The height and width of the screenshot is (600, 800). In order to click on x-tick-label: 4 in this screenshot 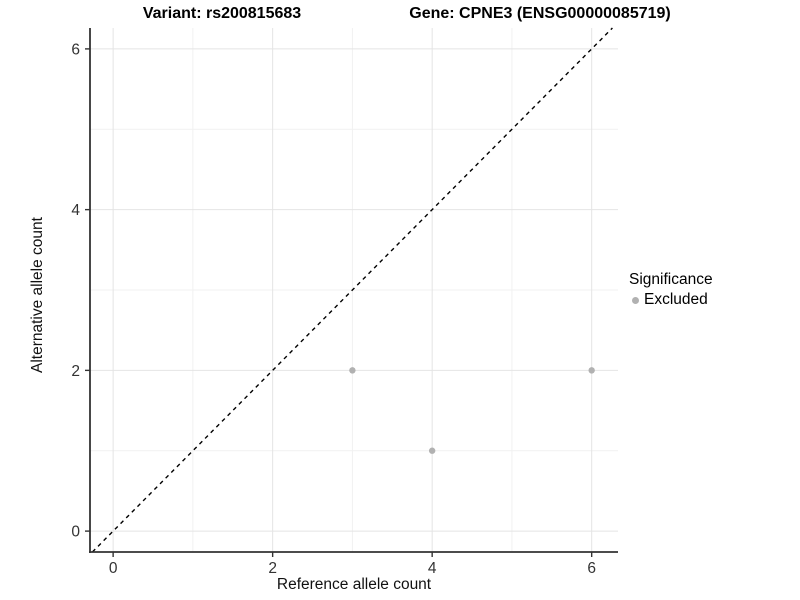, I will do `click(432, 568)`.